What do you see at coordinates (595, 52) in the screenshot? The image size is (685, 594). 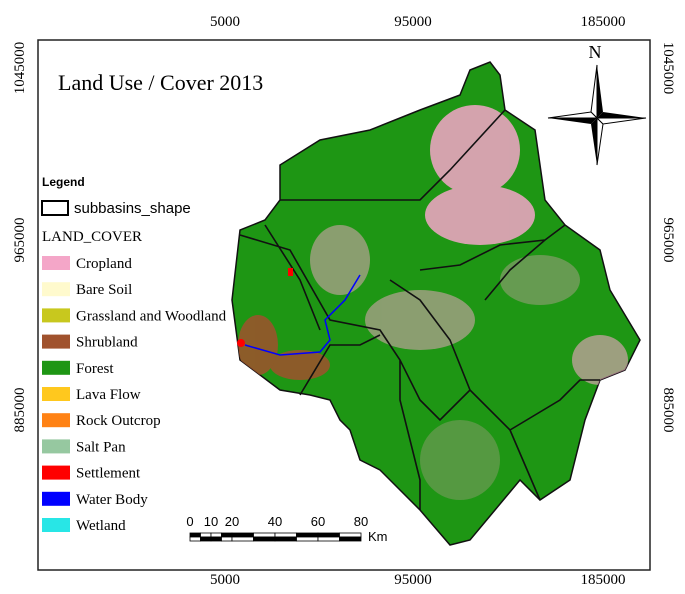 I see `north-label: N` at bounding box center [595, 52].